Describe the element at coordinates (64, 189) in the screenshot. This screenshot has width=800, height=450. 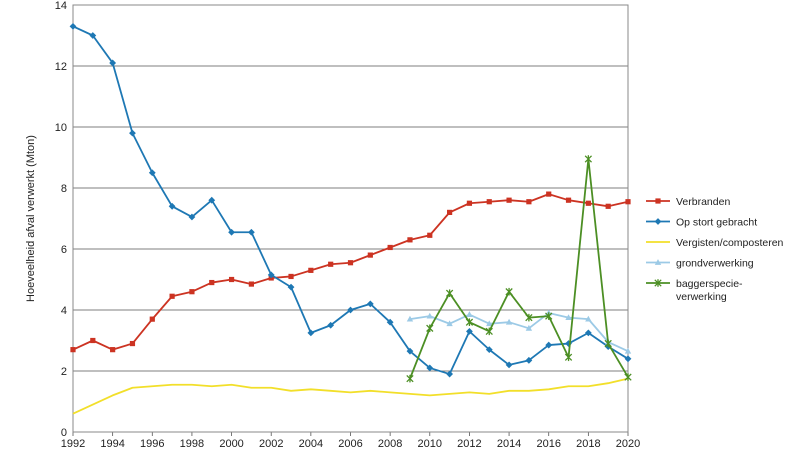
I see `y-tick-label: 8` at that location.